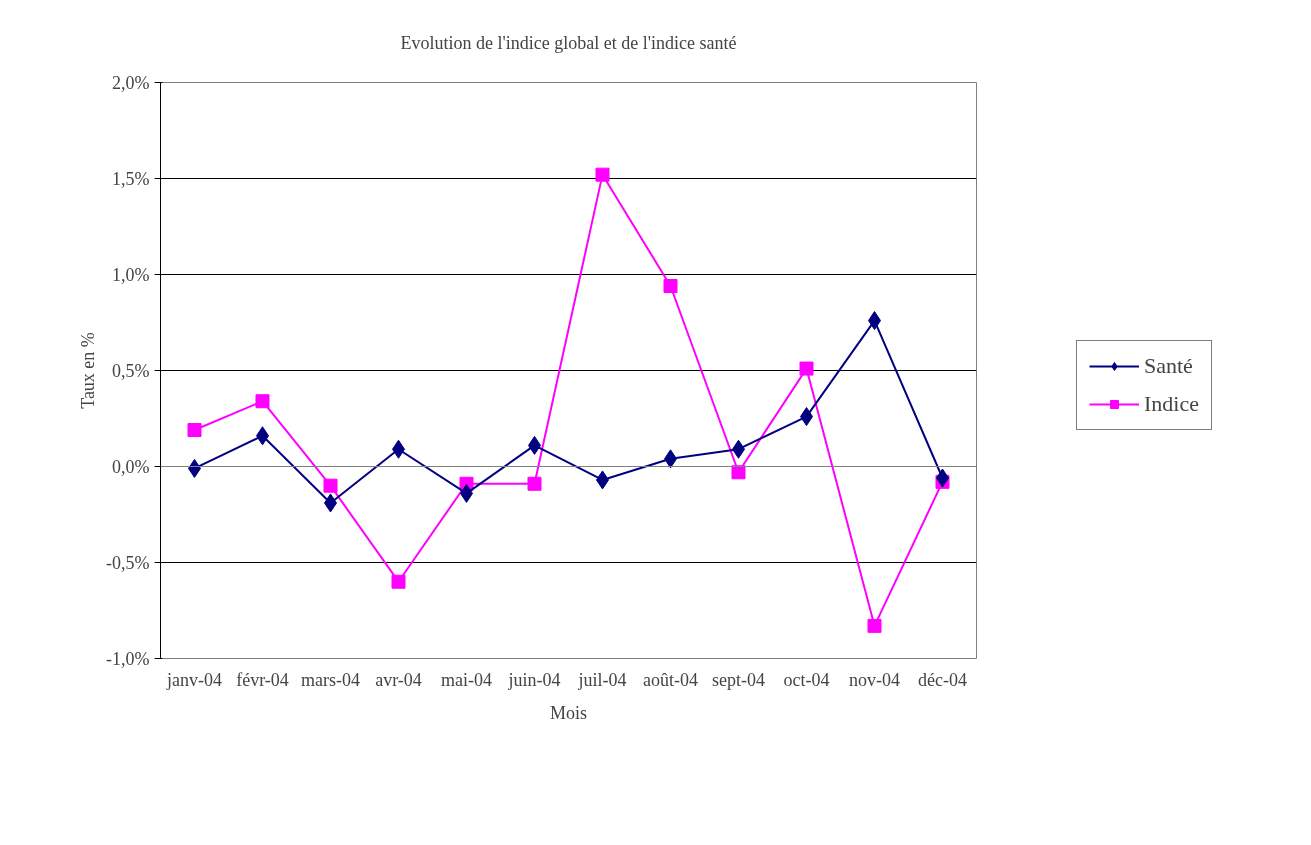 The height and width of the screenshot is (845, 1311). Describe the element at coordinates (131, 466) in the screenshot. I see `y-tick-label: 0,0%` at that location.